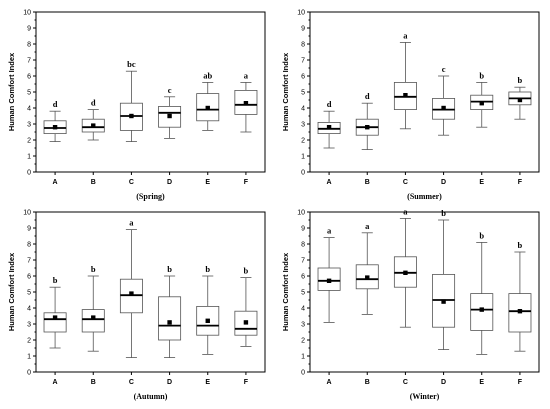 This screenshot has width=550, height=409. What do you see at coordinates (444, 100) in the screenshot?
I see `box-D: c` at bounding box center [444, 100].